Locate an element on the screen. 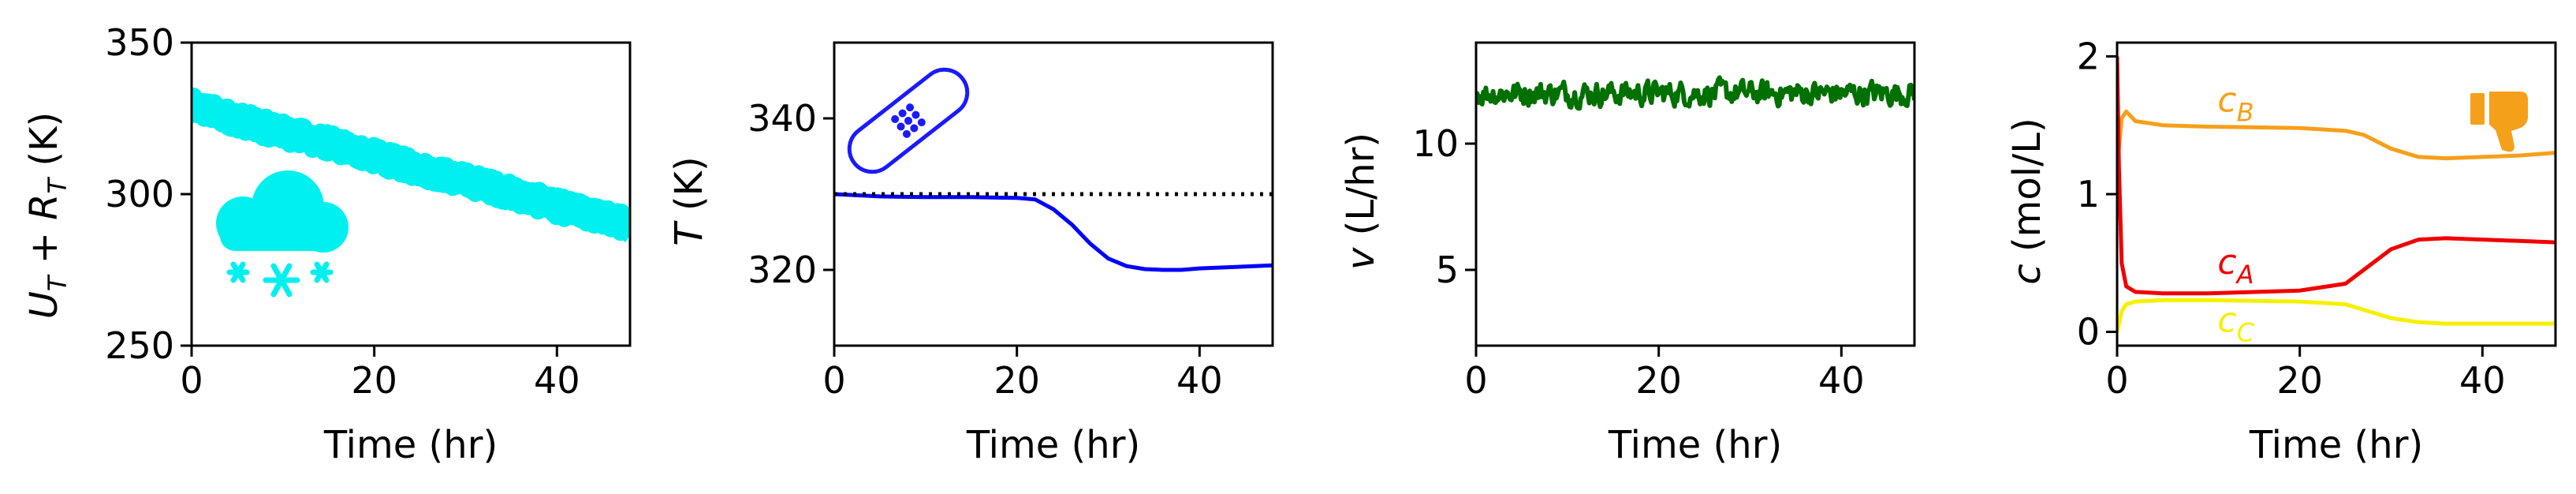 This screenshot has height=494, width=2576. y-tick-label: 10 is located at coordinates (1435, 144).